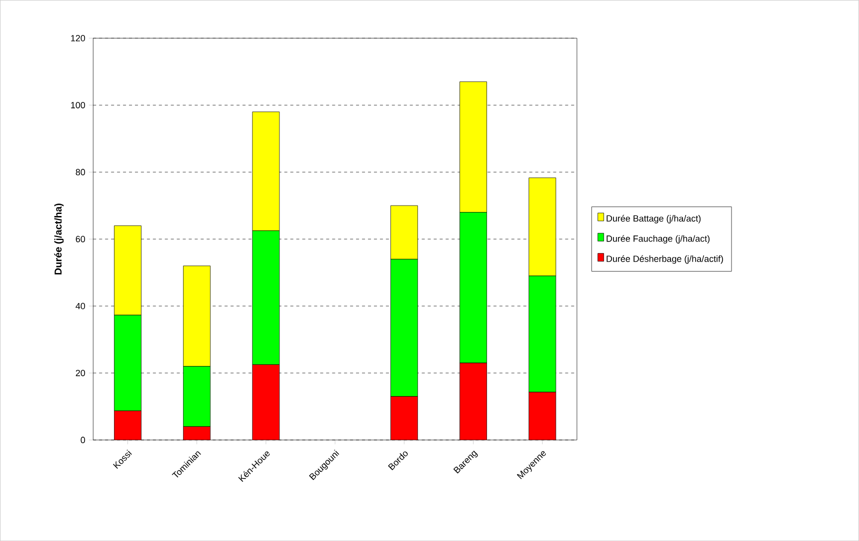 Image resolution: width=859 pixels, height=541 pixels. Describe the element at coordinates (83, 440) in the screenshot. I see `y-tick-label: 0` at that location.